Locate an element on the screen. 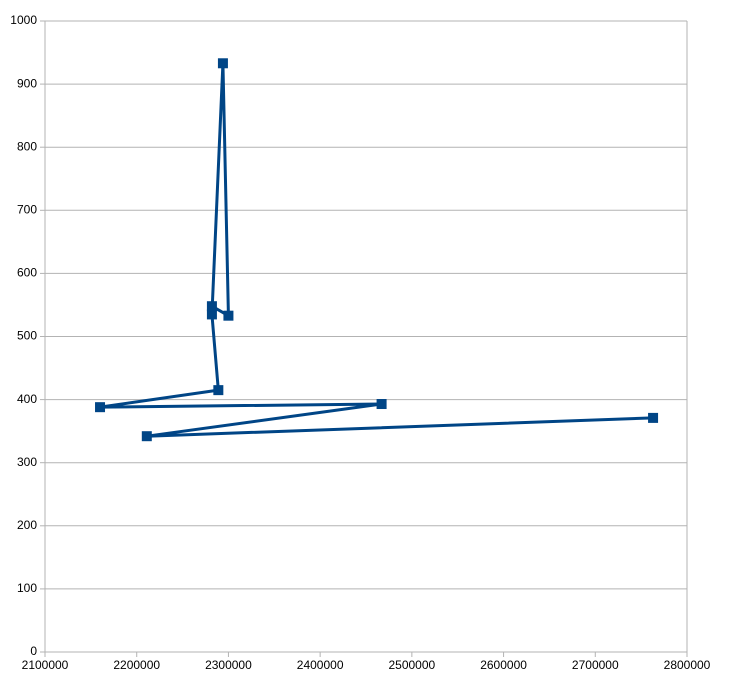 This screenshot has height=696, width=734. x-tick-label: 2600000 is located at coordinates (503, 665).